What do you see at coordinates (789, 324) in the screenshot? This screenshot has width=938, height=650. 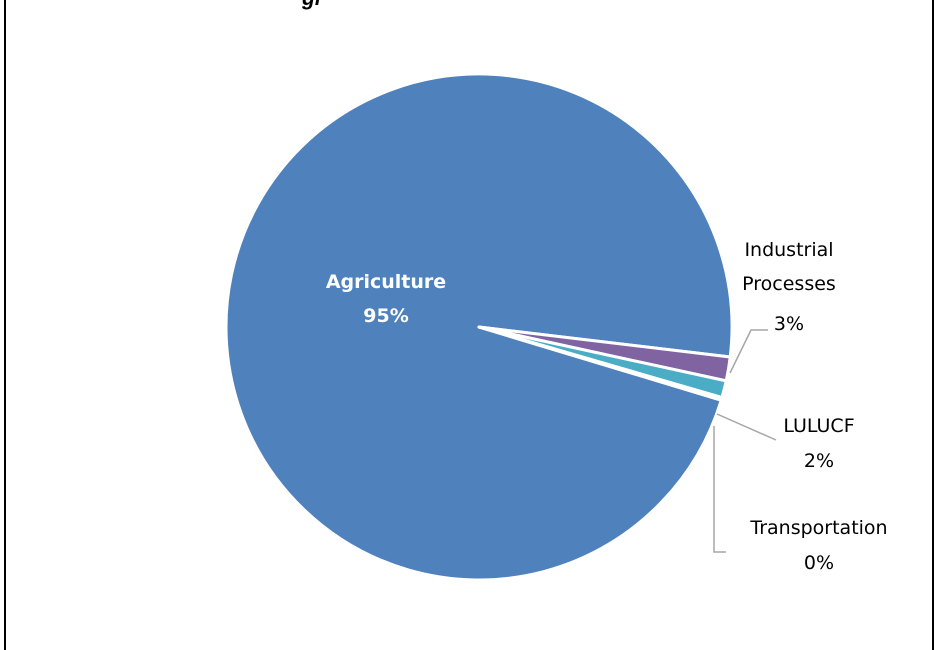 I see `slice-value-industrial-processes: 3%` at bounding box center [789, 324].